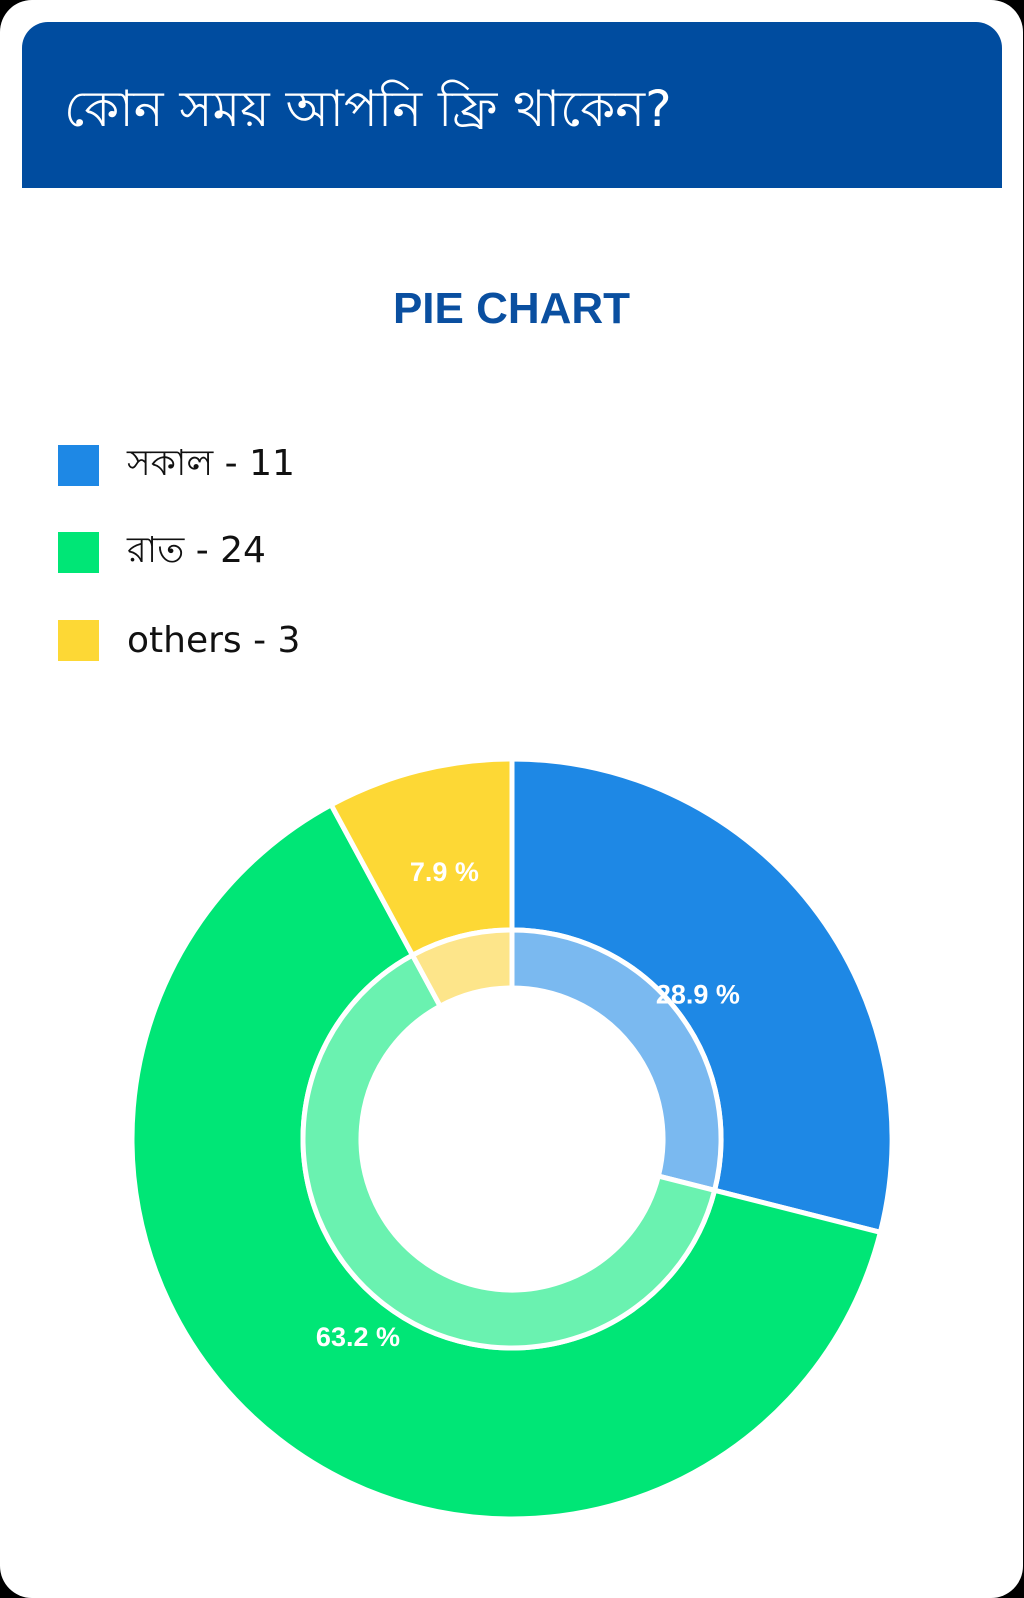 The width and height of the screenshot is (1024, 1598). I want to click on legend-item-others: others - 3, so click(179, 640).